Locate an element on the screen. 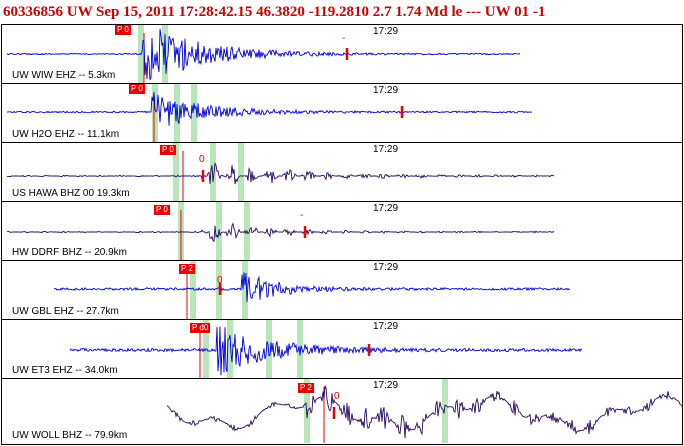 The width and height of the screenshot is (684, 446). trace-et3 is located at coordinates (326, 349).